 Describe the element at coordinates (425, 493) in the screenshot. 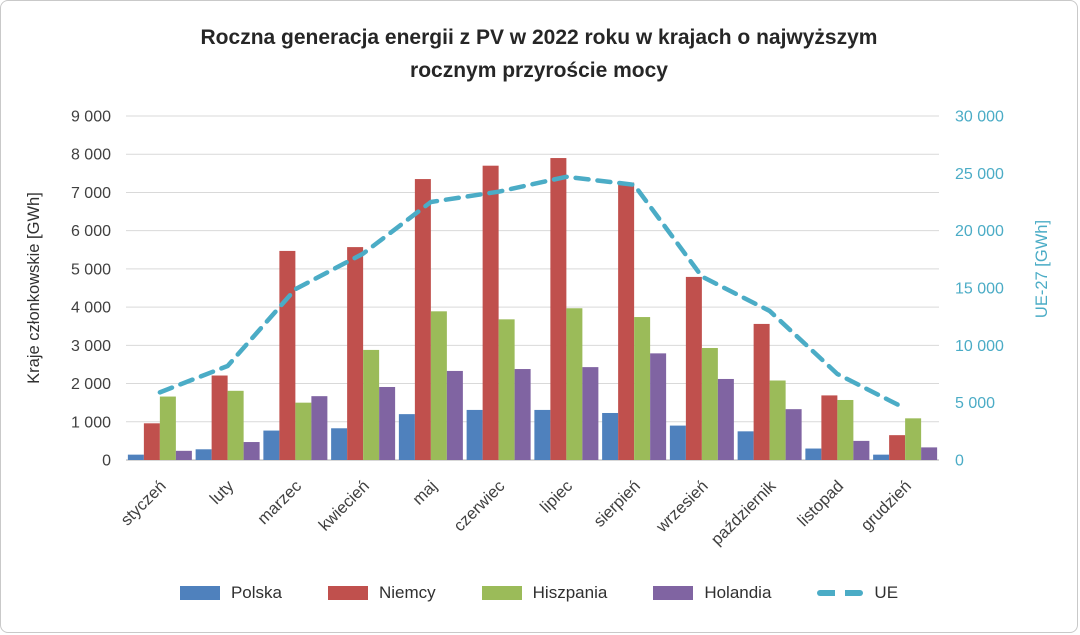

I see `x-axis-label-maj: maj` at that location.